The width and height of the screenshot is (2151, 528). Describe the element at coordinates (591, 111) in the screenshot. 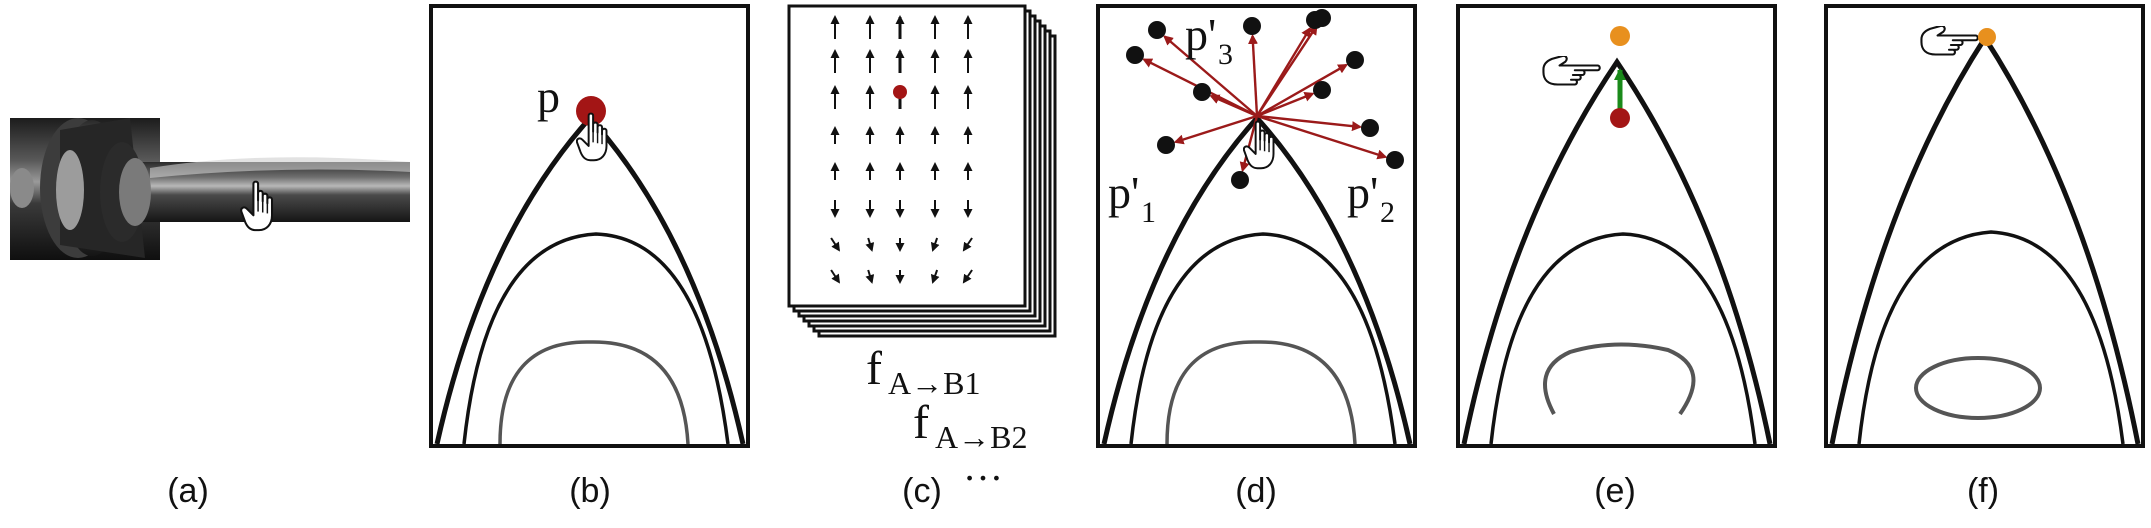

I see `point-p` at that location.